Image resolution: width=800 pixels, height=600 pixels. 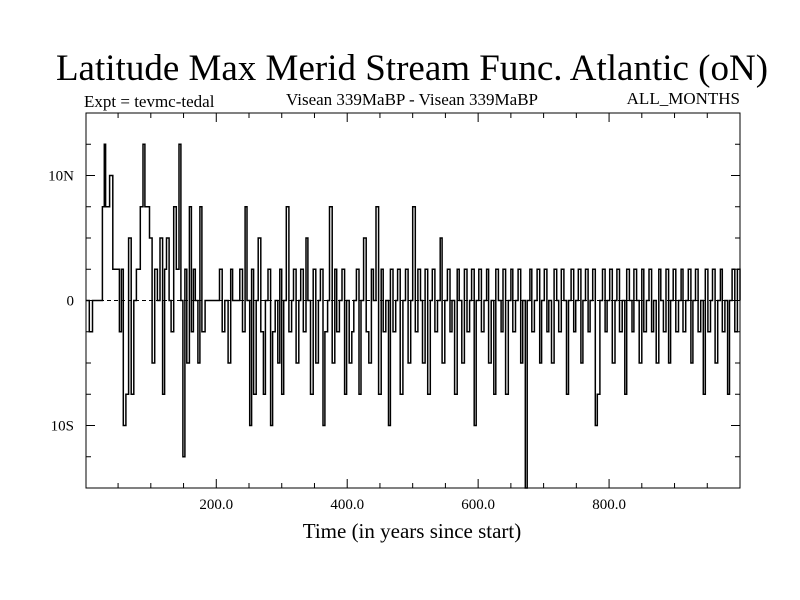 I want to click on y-tick-label: 10S, so click(x=62, y=427).